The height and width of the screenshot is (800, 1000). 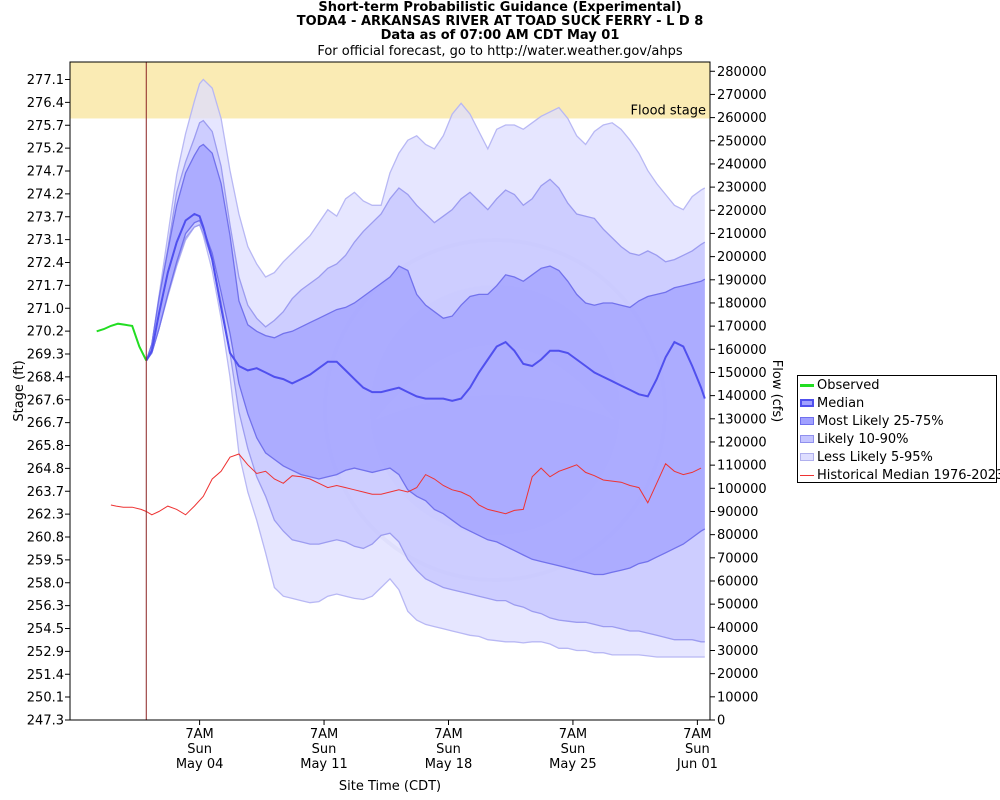 I want to click on legend-item: Observed, so click(x=898, y=386).